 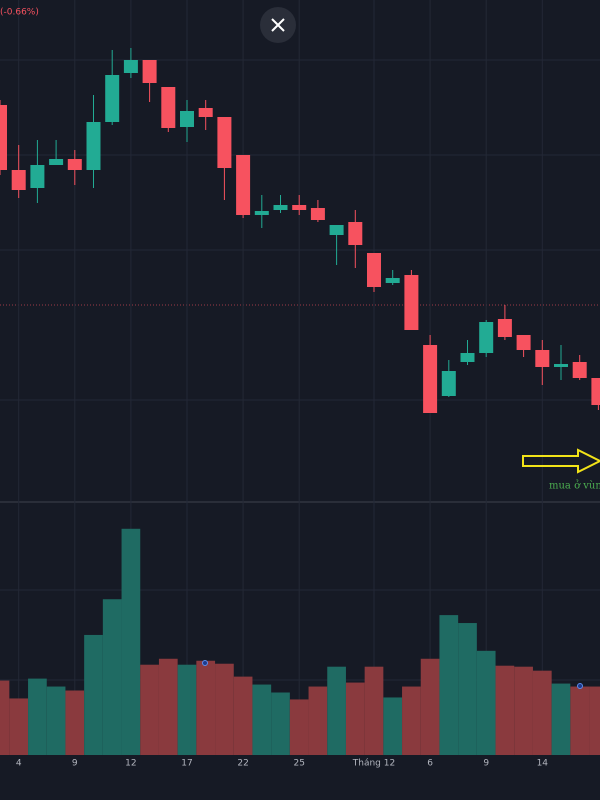 I want to click on x-tick-label: 22, so click(x=242, y=764).